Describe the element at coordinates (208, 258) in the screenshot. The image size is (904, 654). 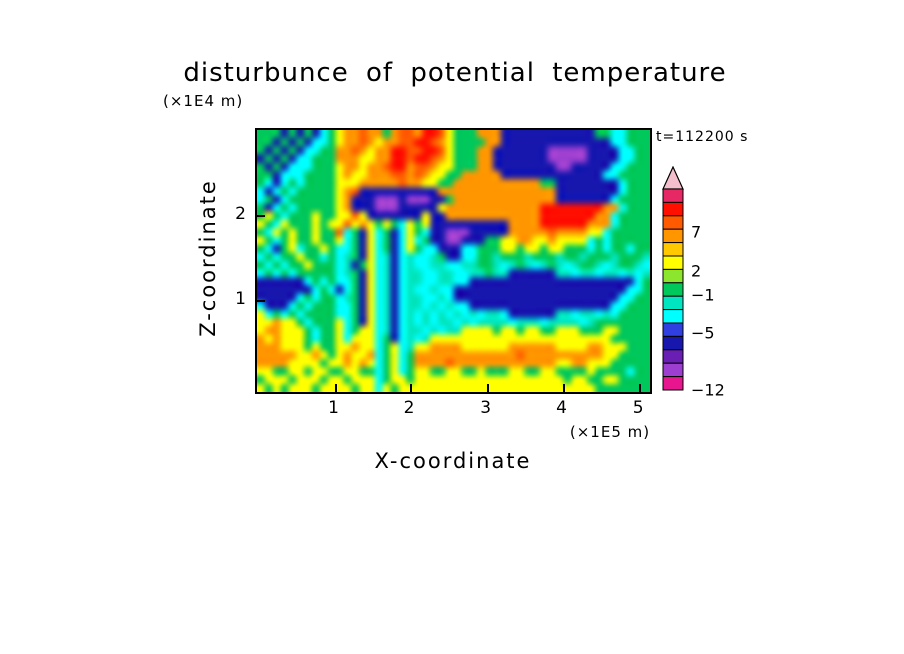
I see `y-axis-label: Z-coordinate` at that location.